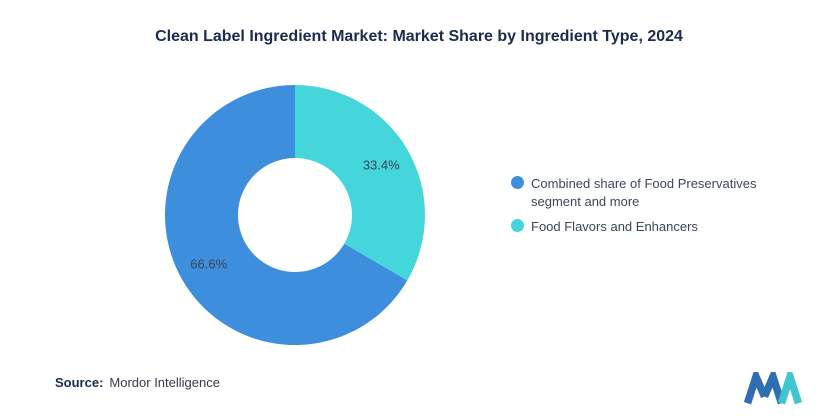 Image resolution: width=838 pixels, height=419 pixels. I want to click on source-label: Source:, so click(79, 382).